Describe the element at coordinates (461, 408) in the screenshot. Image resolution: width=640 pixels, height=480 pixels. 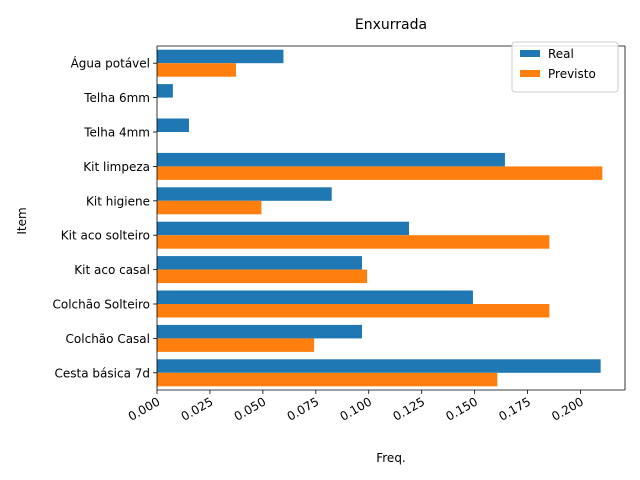
I see `x-tick-label-6: 0.150` at that location.